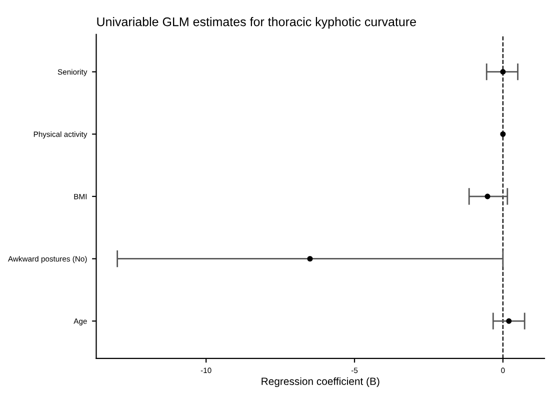  What do you see at coordinates (321, 382) in the screenshot?
I see `x-axis-title: Regression coefficient (B)` at bounding box center [321, 382].